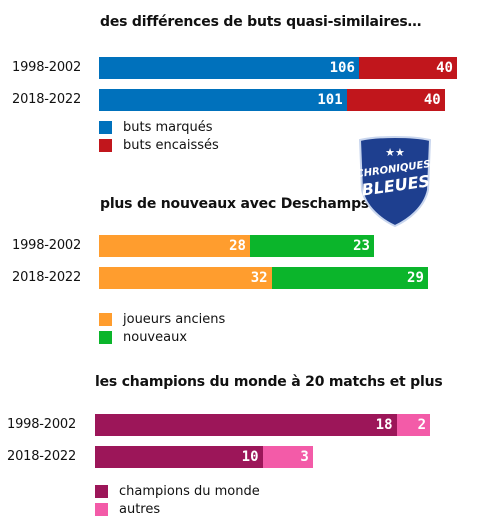 This screenshot has height=532, width=479. What do you see at coordinates (342, 68) in the screenshot?
I see `data-label: 106` at bounding box center [342, 68].